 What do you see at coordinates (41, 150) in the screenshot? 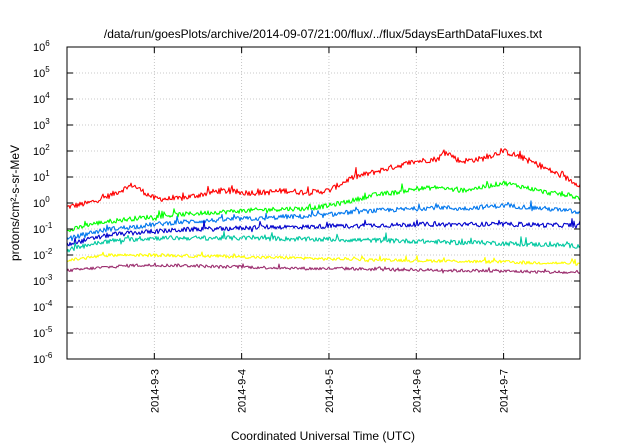
I see `y-tick-label: 10²` at bounding box center [41, 150].